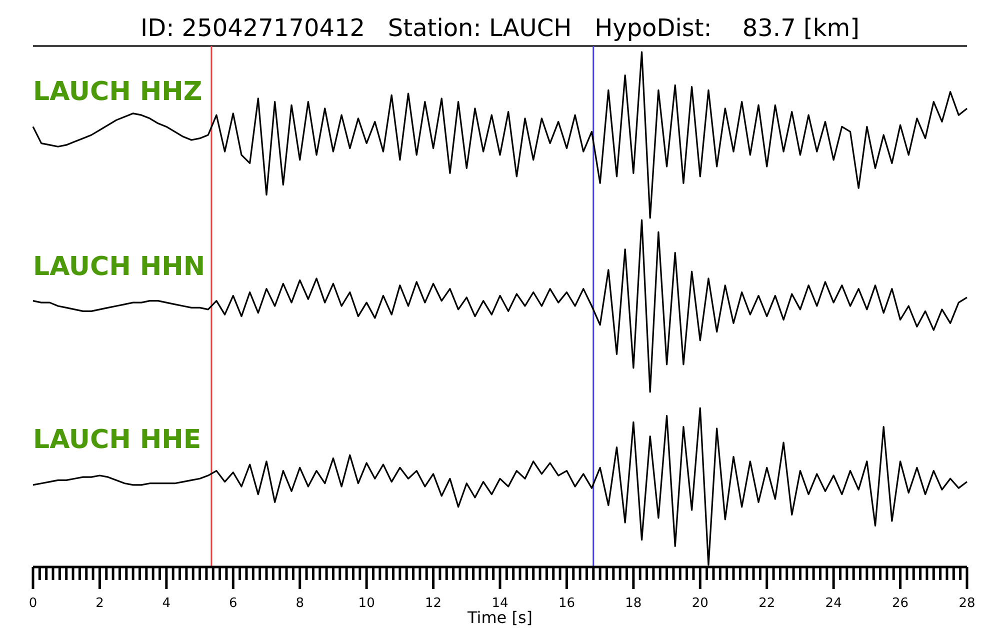 The height and width of the screenshot is (640, 1000). What do you see at coordinates (700, 603) in the screenshot?
I see `x-tick-label: 20` at bounding box center [700, 603].